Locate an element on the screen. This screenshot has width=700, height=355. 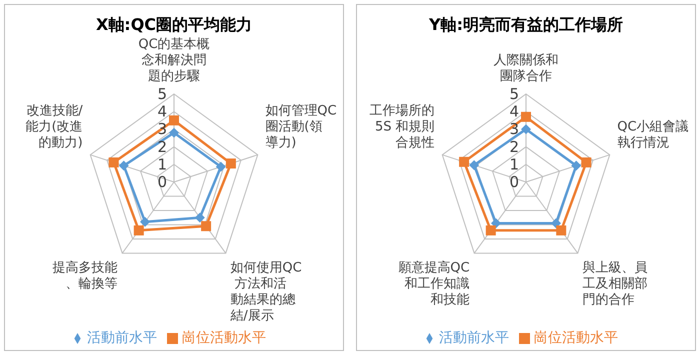
spoke-label: 提高多技能、輪換等 is located at coordinates (85, 276).